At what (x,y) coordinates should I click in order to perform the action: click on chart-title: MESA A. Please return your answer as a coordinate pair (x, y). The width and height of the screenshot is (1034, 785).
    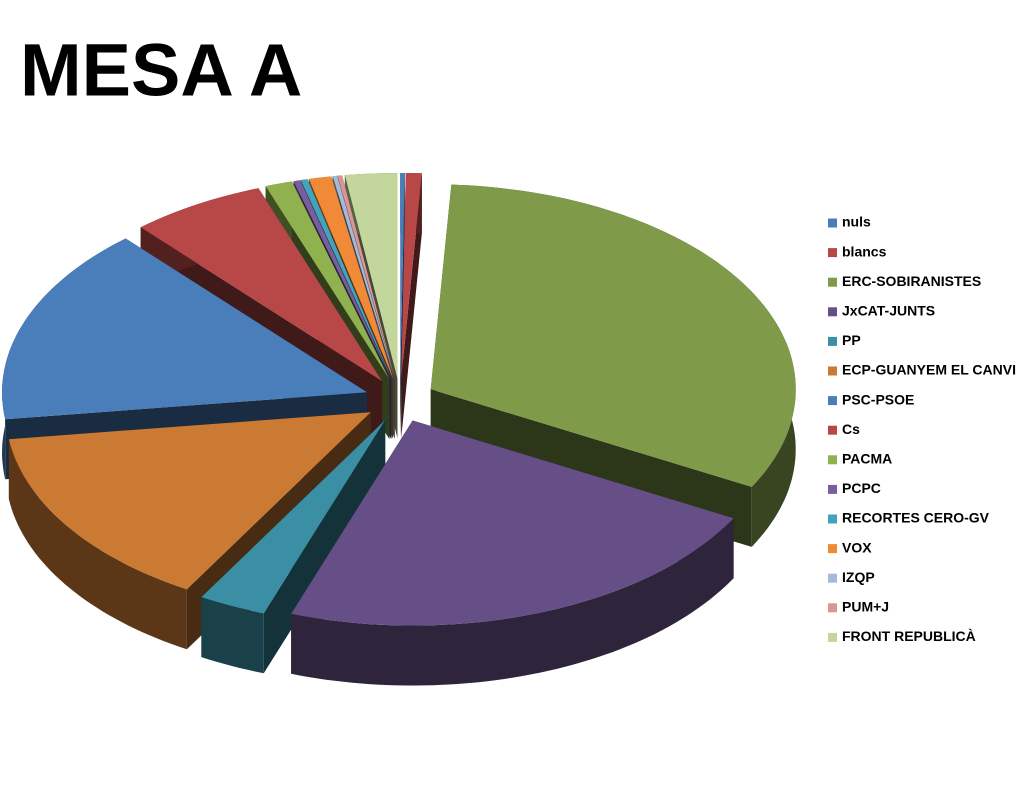
    Looking at the image, I should click on (161, 70).